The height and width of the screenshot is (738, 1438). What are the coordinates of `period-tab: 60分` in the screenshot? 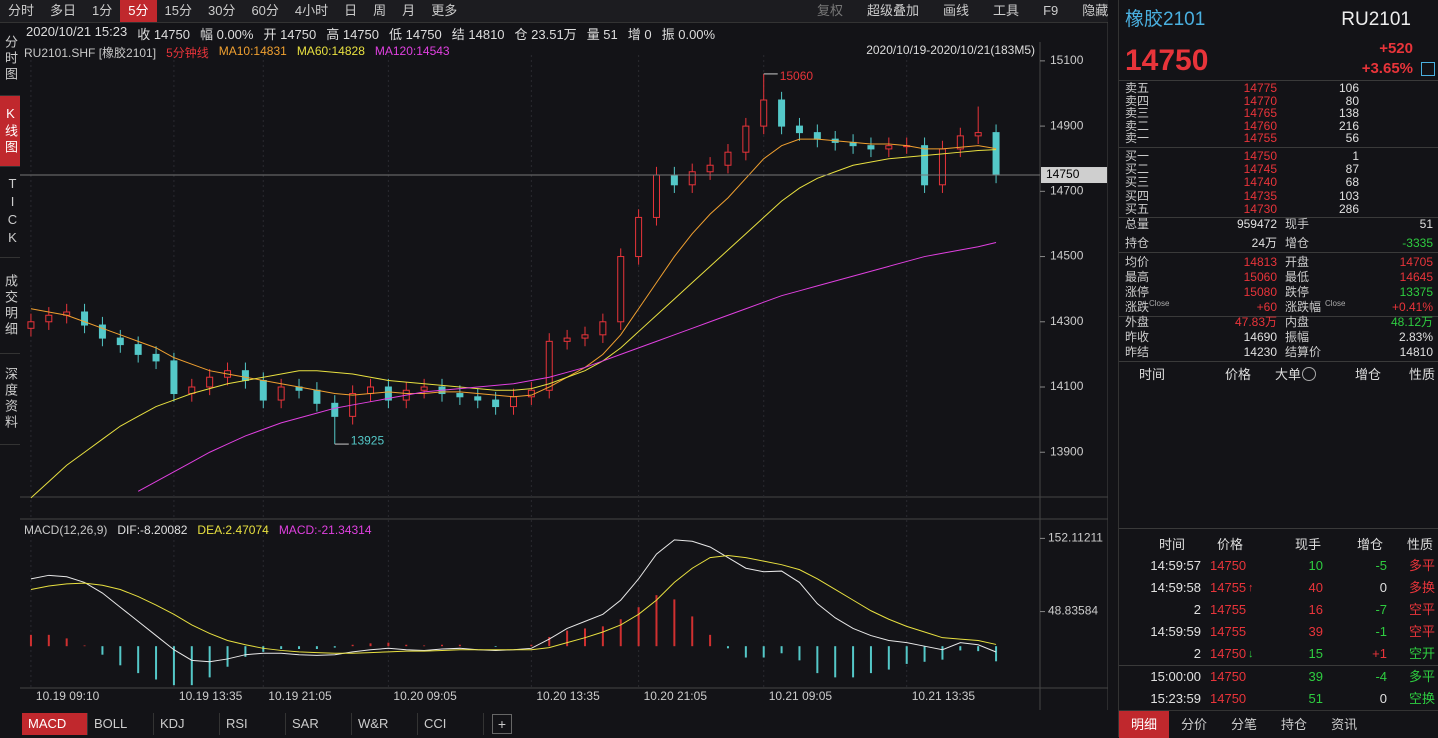 It's located at (265, 10).